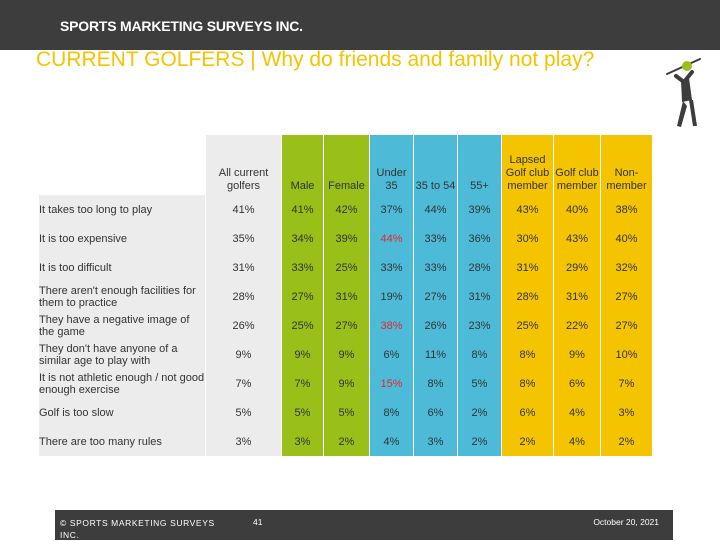 The image size is (720, 541). I want to click on top-bar: SPORTS MARKETING SURVEYS INC., so click(360, 25).